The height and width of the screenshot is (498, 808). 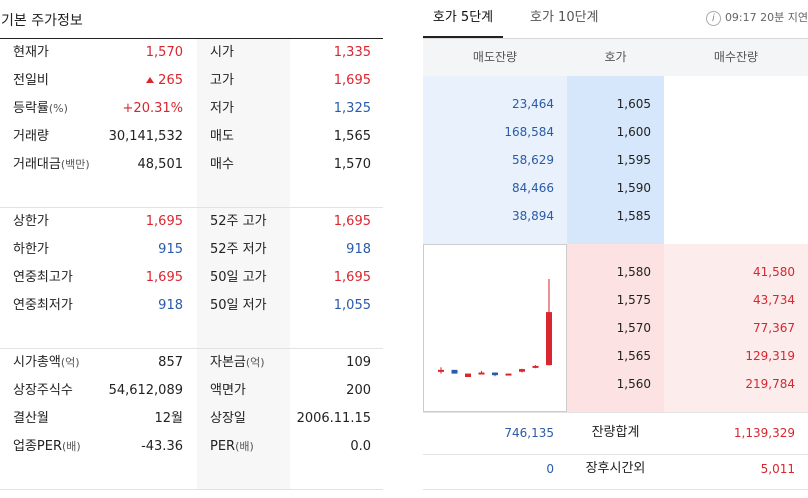 I want to click on tab-5-level: 호가 5단계, so click(x=463, y=19).